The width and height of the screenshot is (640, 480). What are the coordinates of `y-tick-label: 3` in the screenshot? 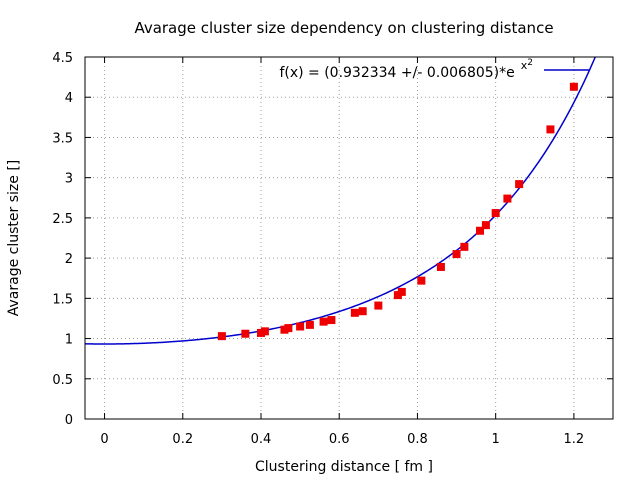 It's located at (69, 179).